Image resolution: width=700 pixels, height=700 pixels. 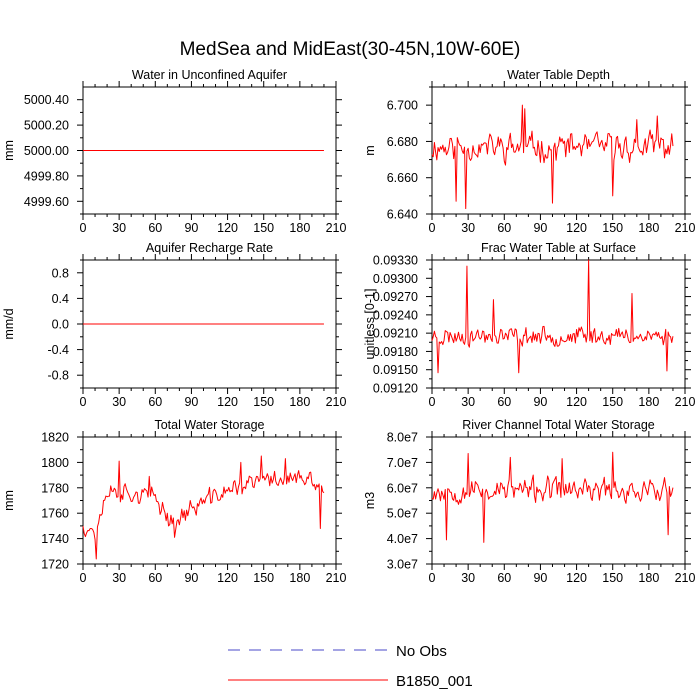 I want to click on y-tick-label: 5000.40, so click(x=46, y=100).